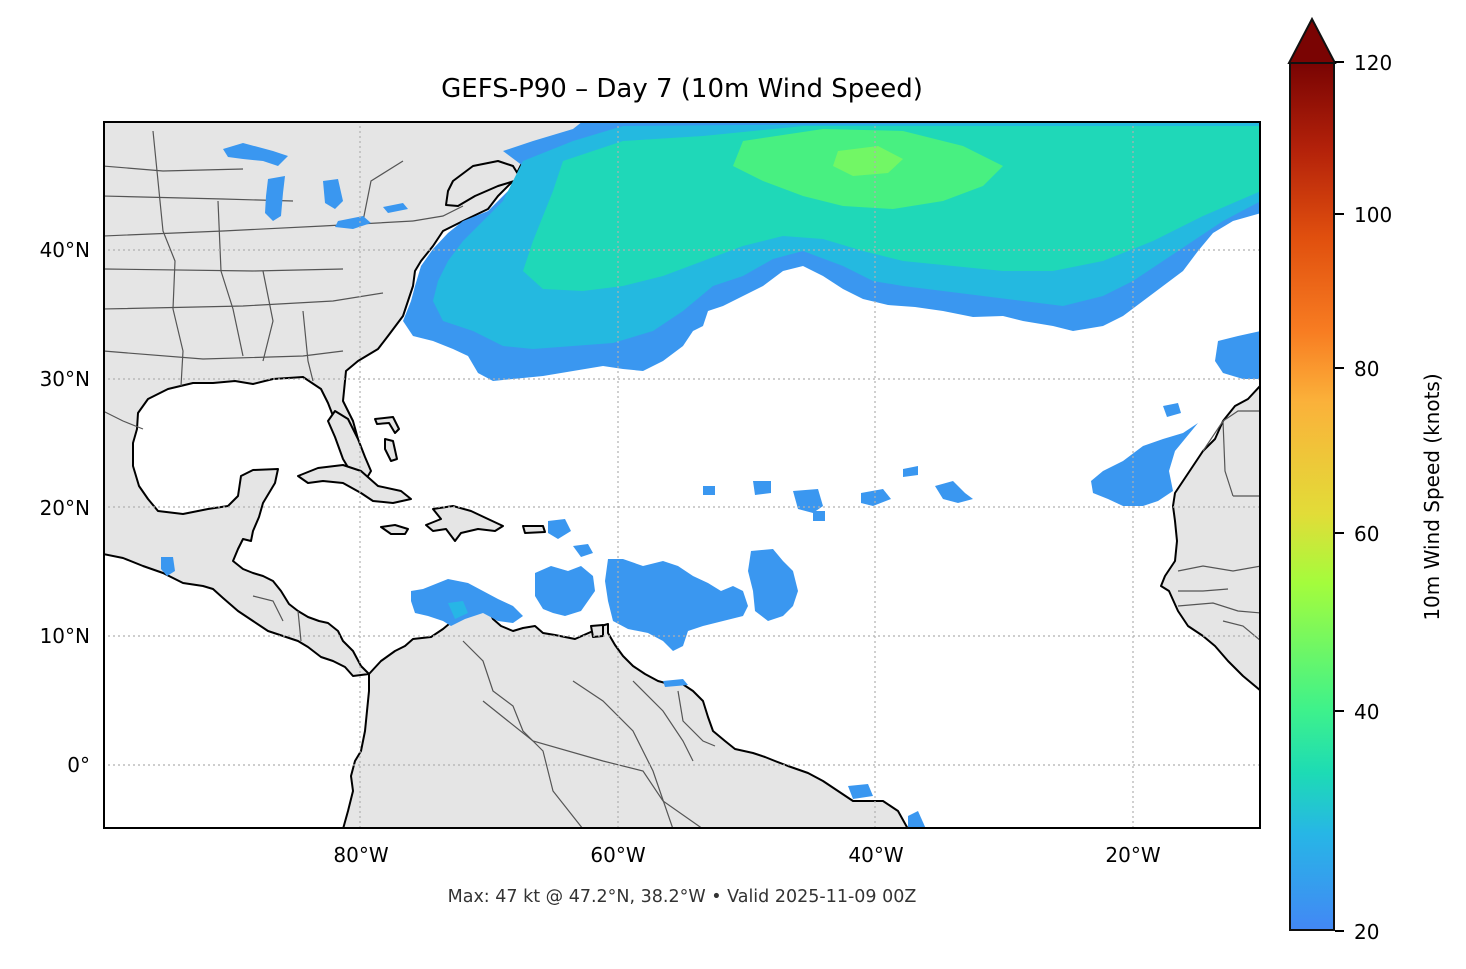 Image resolution: width=1466 pixels, height=969 pixels. I want to click on wind-lake-michigan, so click(275, 198).